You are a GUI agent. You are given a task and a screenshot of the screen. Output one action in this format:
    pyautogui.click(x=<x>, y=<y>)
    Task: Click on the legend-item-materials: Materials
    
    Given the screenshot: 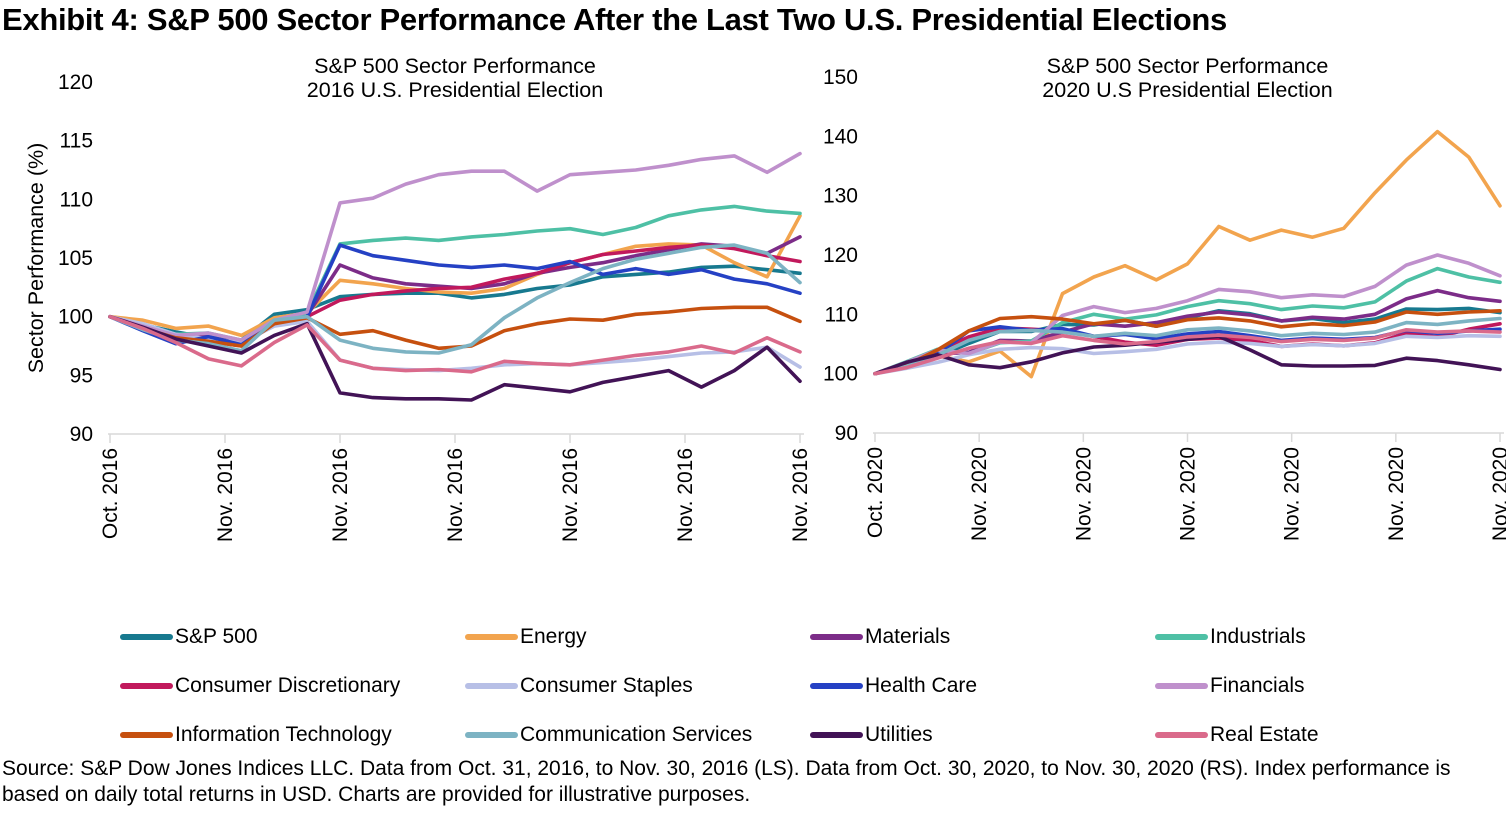 What is the action you would take?
    pyautogui.click(x=982, y=636)
    